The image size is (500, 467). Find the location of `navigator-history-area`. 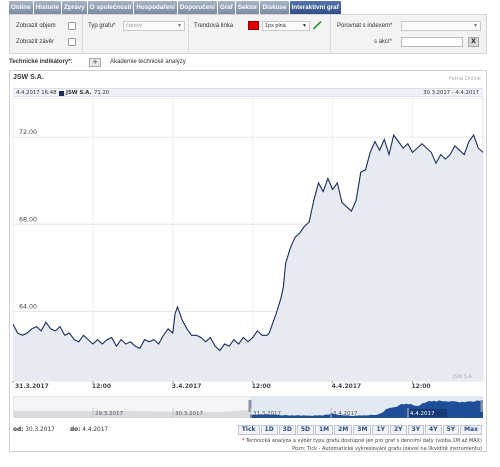

navigator-history-area is located at coordinates (133, 414).